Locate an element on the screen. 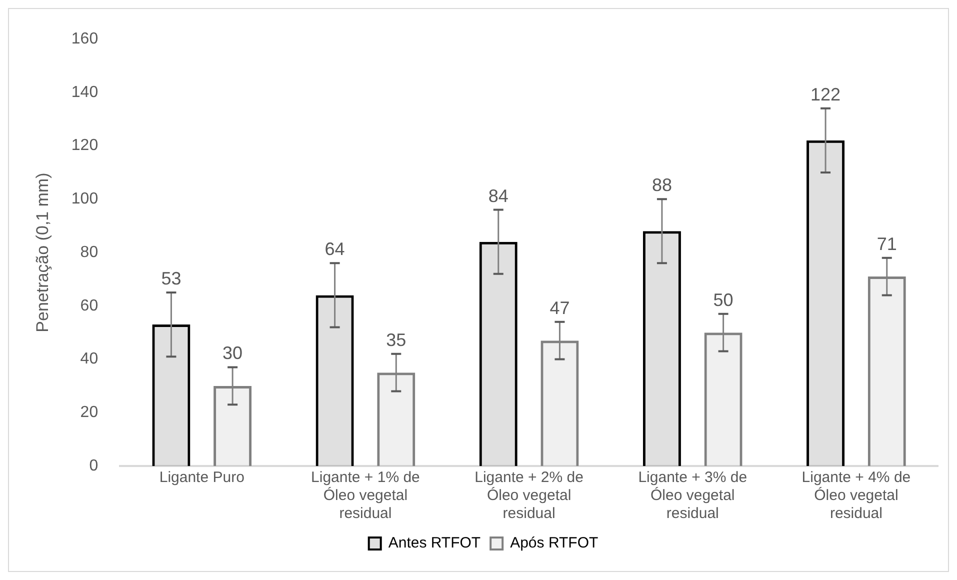 The image size is (957, 580). data-label: 53 is located at coordinates (171, 278).